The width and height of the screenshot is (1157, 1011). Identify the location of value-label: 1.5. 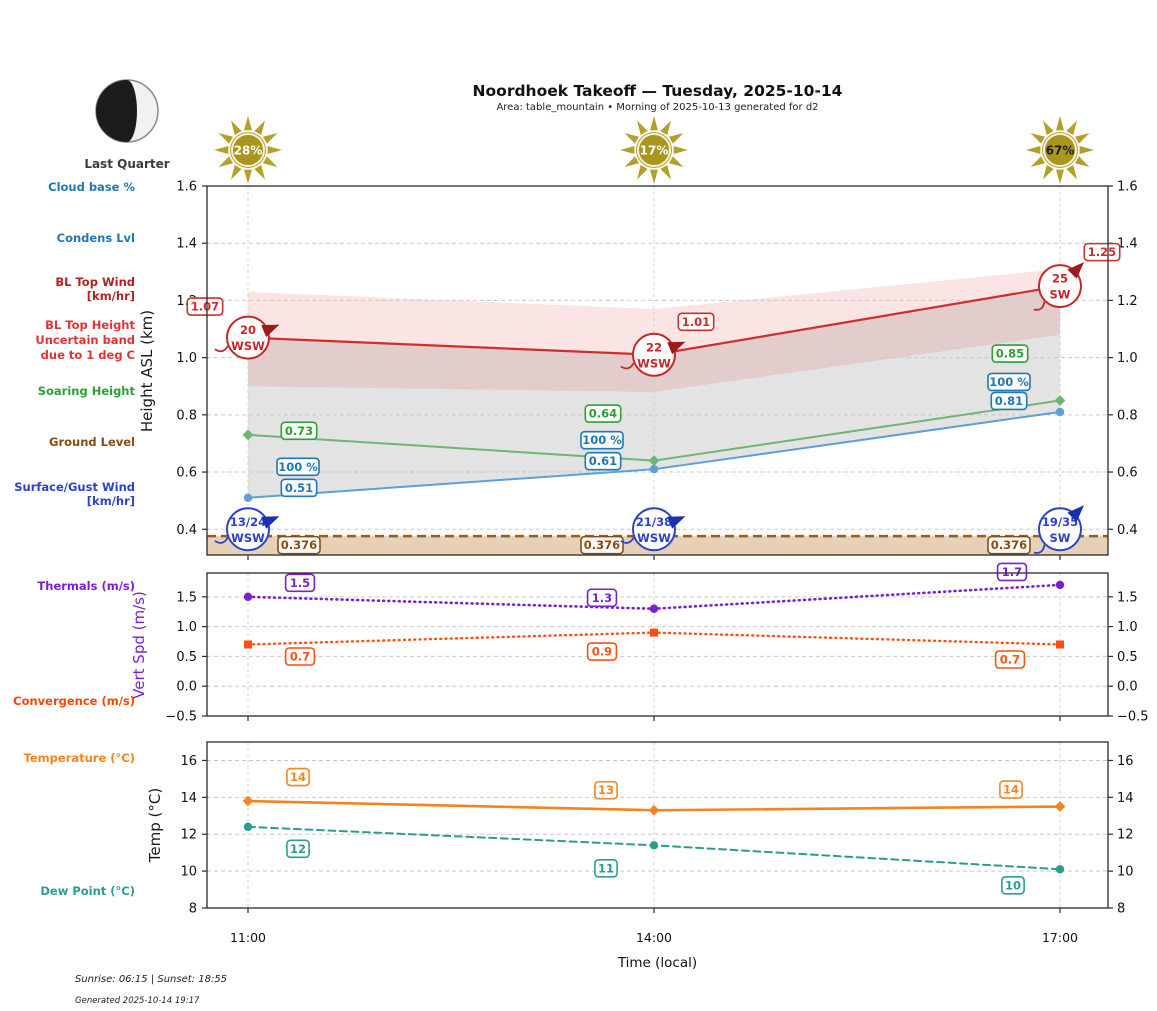
(300, 583).